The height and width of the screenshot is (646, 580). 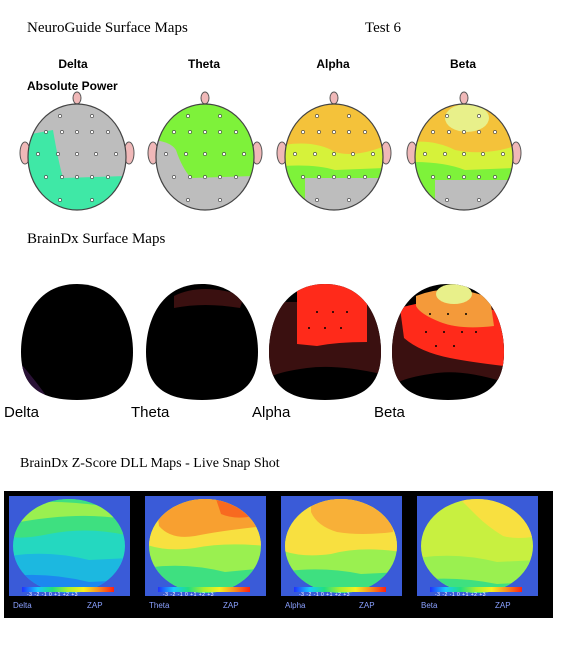 What do you see at coordinates (341, 554) in the screenshot?
I see `zscore-panel-alpha: -3 -2 -1 0 +1 +2 +3 Alpha ZAP` at bounding box center [341, 554].